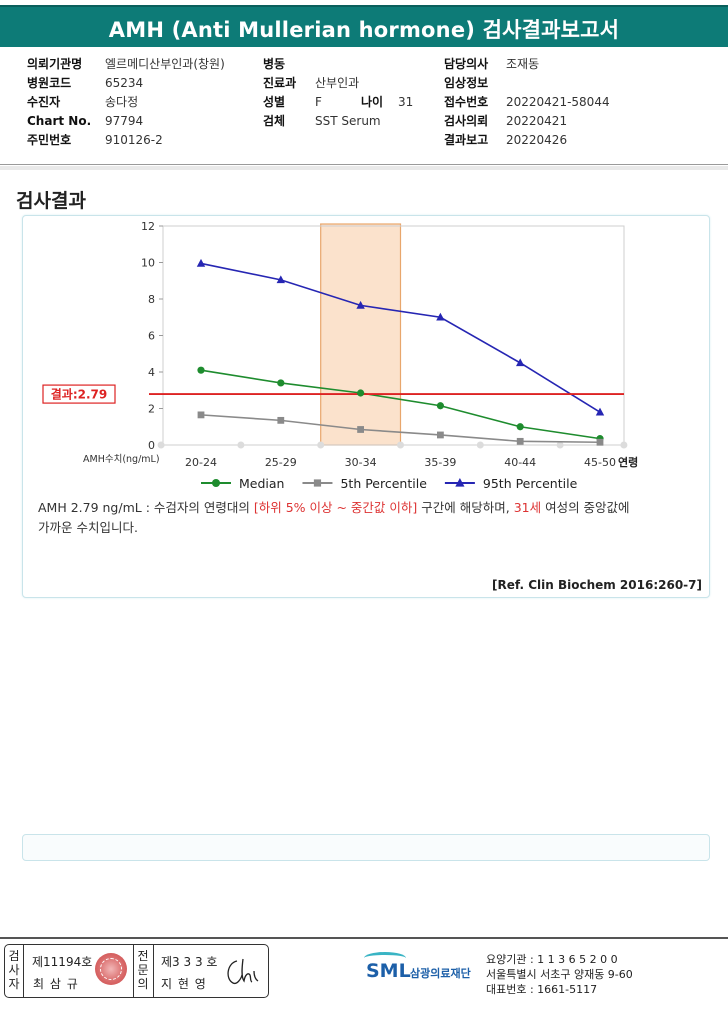 This screenshot has height=1009, width=728. Describe the element at coordinates (261, 483) in the screenshot. I see `legend-label: Median` at that location.